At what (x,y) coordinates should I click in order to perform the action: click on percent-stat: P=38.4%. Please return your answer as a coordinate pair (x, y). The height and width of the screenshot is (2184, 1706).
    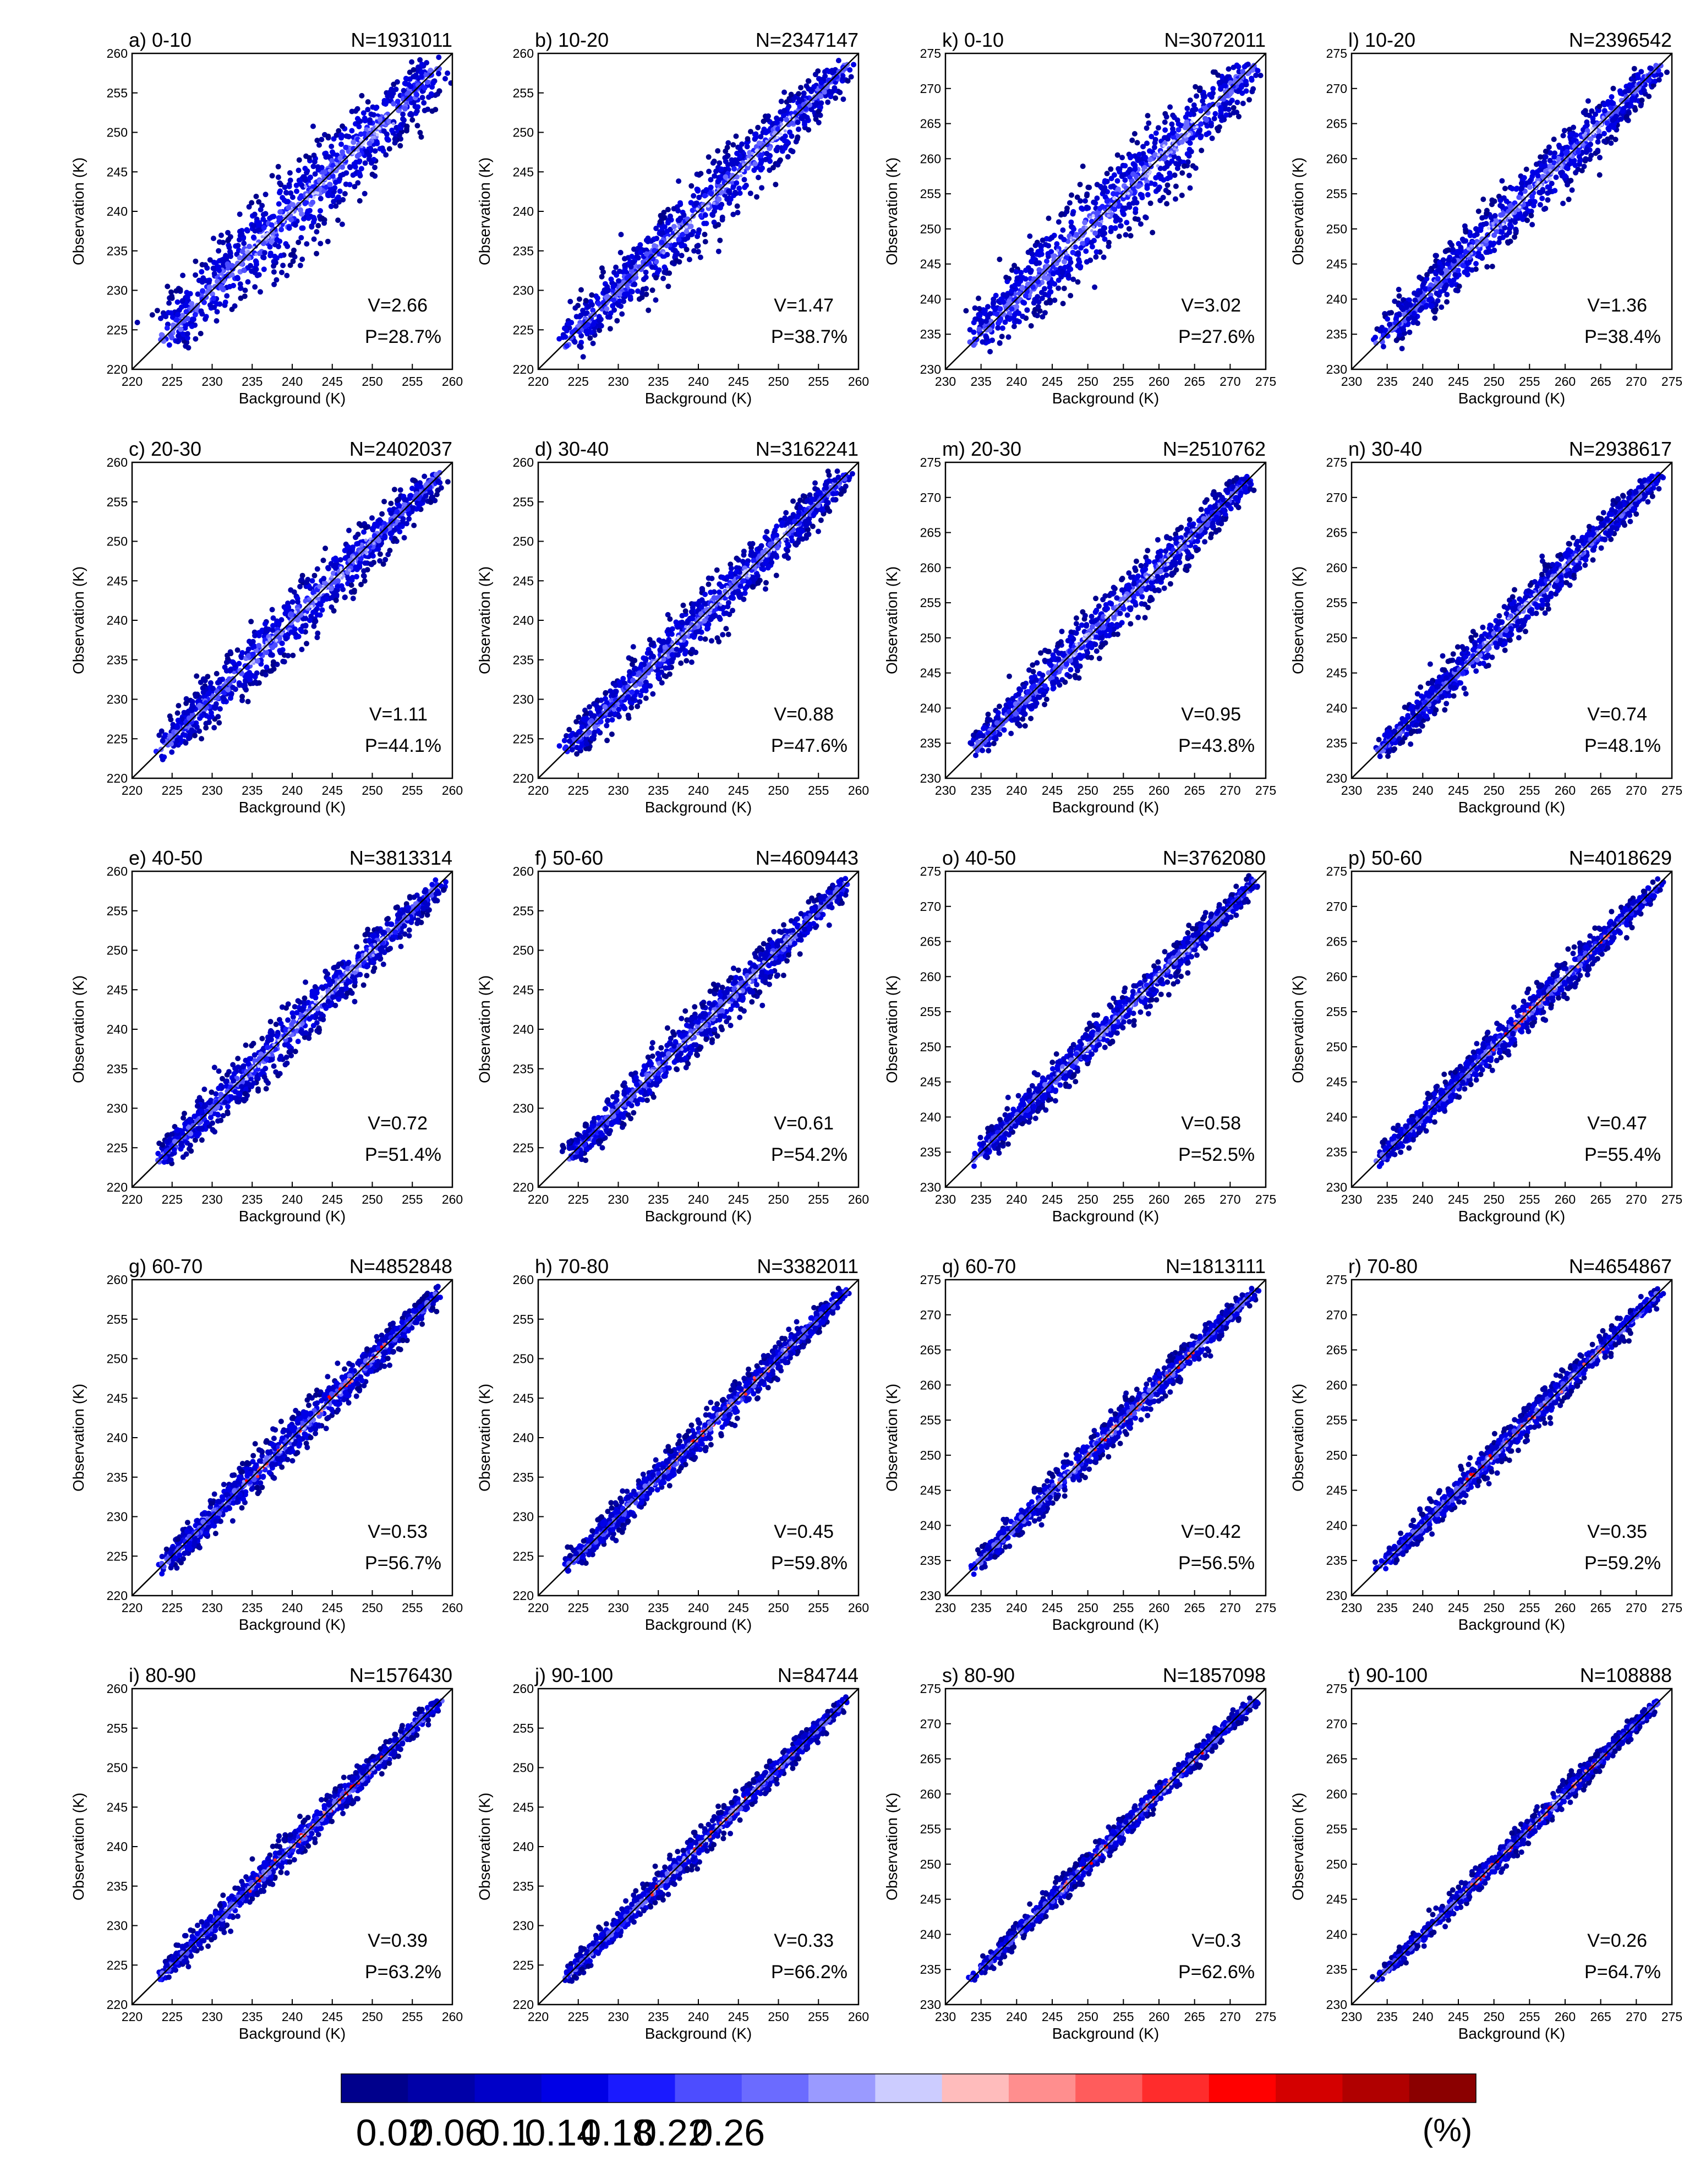
    Looking at the image, I should click on (1622, 336).